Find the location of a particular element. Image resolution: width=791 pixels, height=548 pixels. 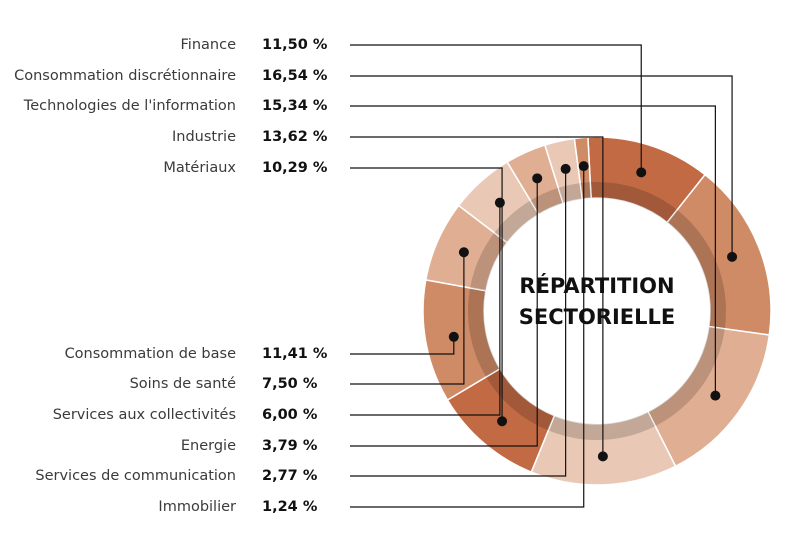

legend-value-1: 16,54 % is located at coordinates (295, 76).